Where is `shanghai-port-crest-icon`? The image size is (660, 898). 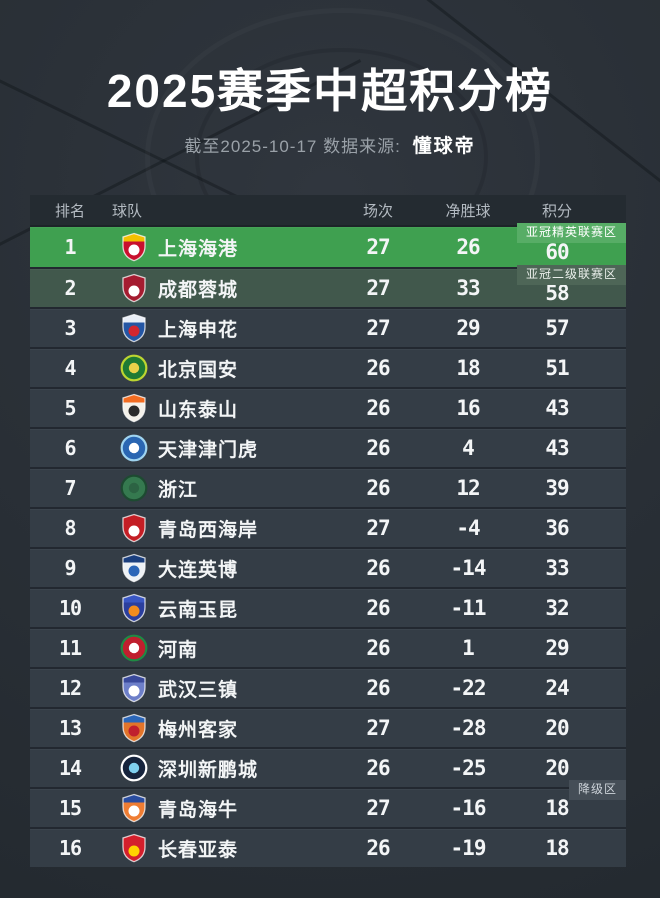
shanghai-port-crest-icon is located at coordinates (134, 247).